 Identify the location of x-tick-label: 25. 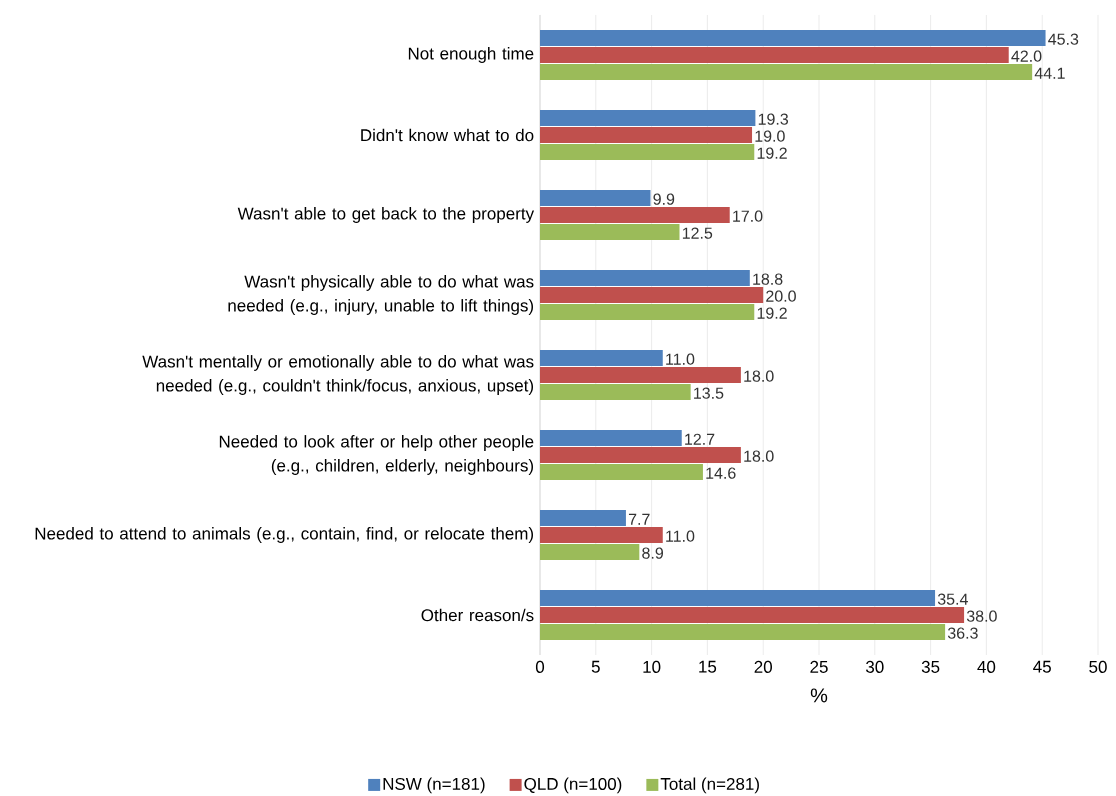
(819, 666).